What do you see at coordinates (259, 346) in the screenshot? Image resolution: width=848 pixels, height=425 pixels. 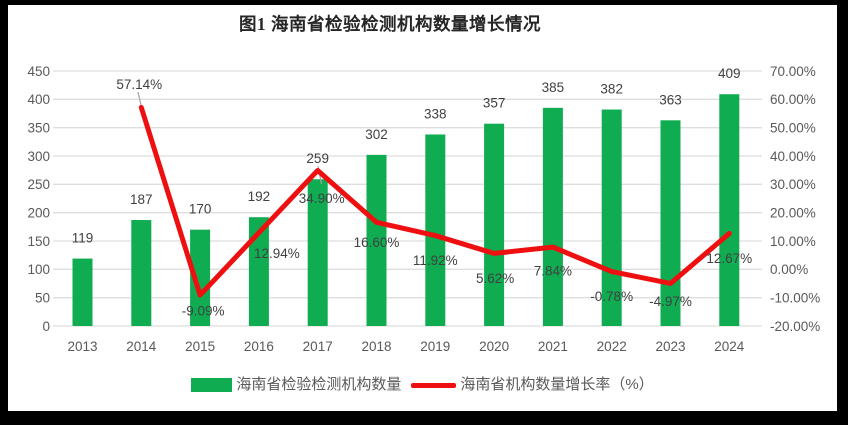 I see `x-axis-label-2016: 2016` at bounding box center [259, 346].